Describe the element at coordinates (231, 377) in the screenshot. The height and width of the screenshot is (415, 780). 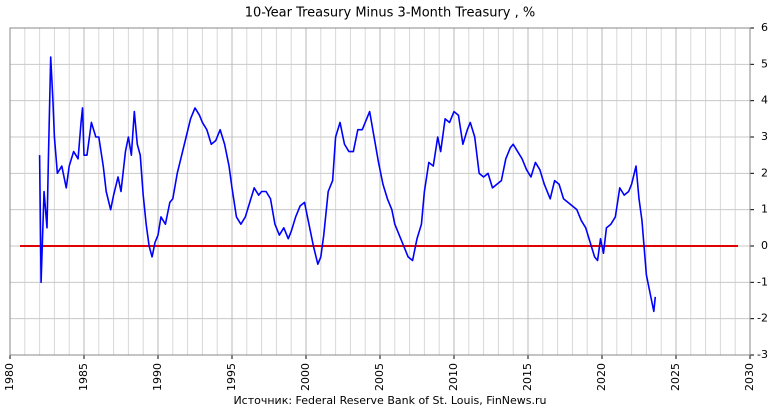
I see `x-tick-label: 1995` at that location.